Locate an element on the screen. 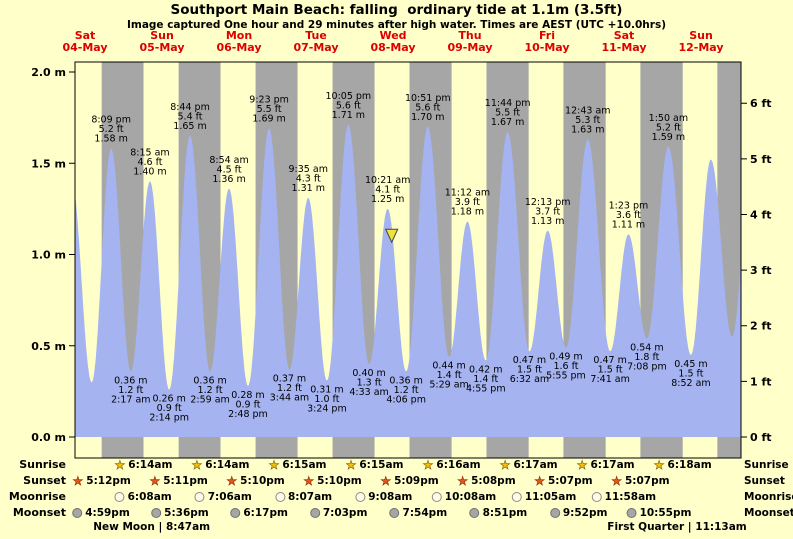 The height and width of the screenshot is (539, 793). high-tide-label: 12:13 pm is located at coordinates (548, 202).